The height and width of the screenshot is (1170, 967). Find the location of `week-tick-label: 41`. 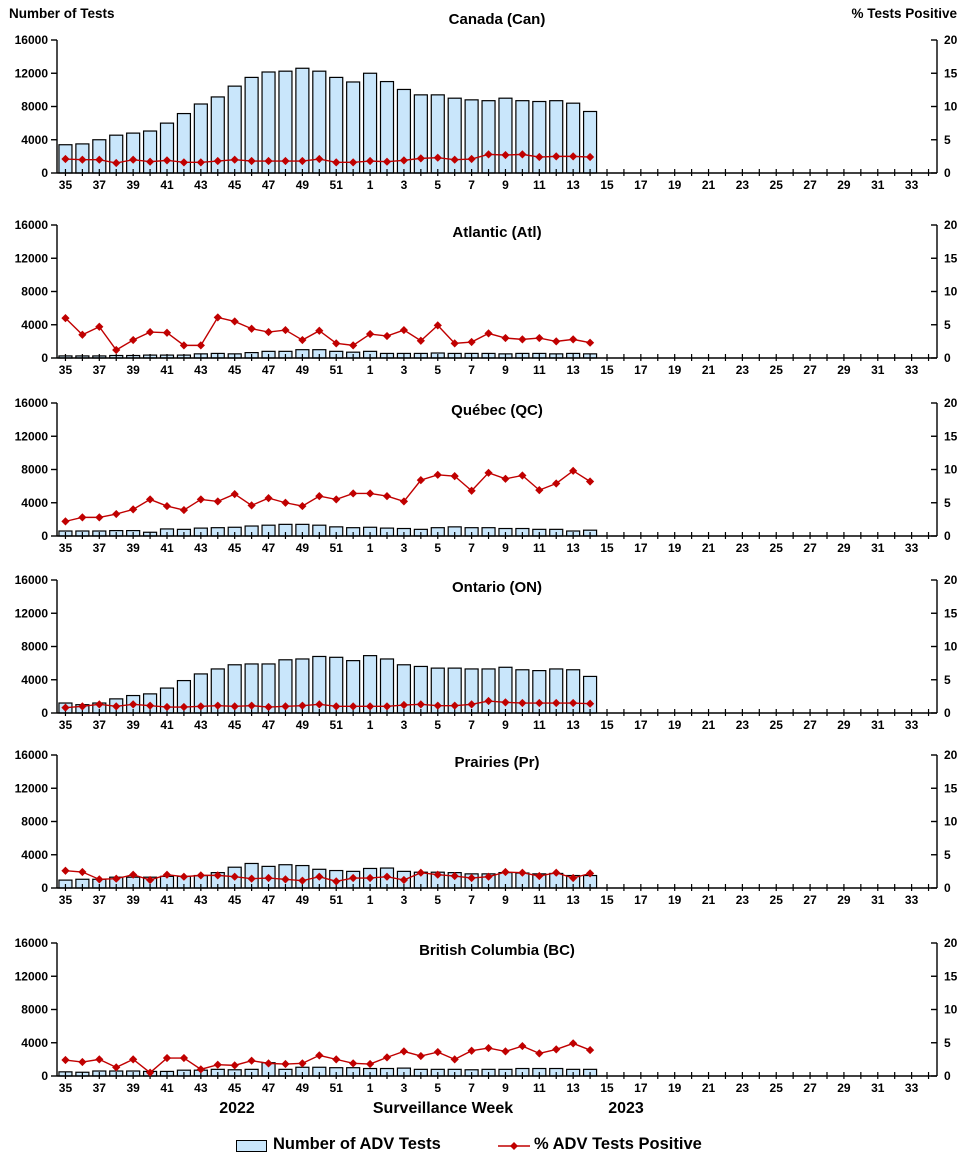

week-tick-label: 41 is located at coordinates (167, 900).